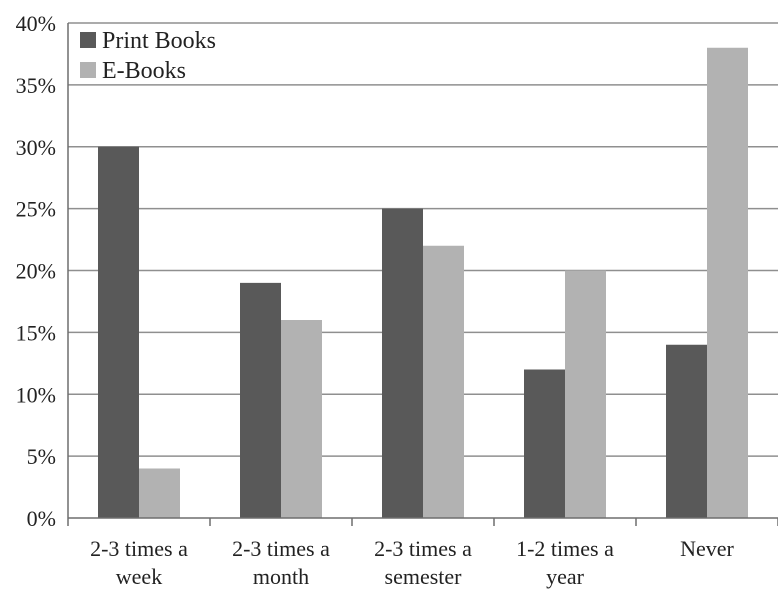 This screenshot has height=591, width=778. I want to click on y-tick-label: 20%, so click(36, 271).